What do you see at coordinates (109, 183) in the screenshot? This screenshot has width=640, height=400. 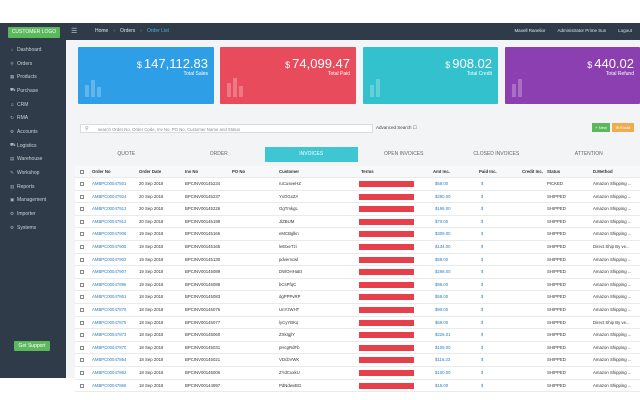 I see `order-no-link: AMBPC00047501` at bounding box center [109, 183].